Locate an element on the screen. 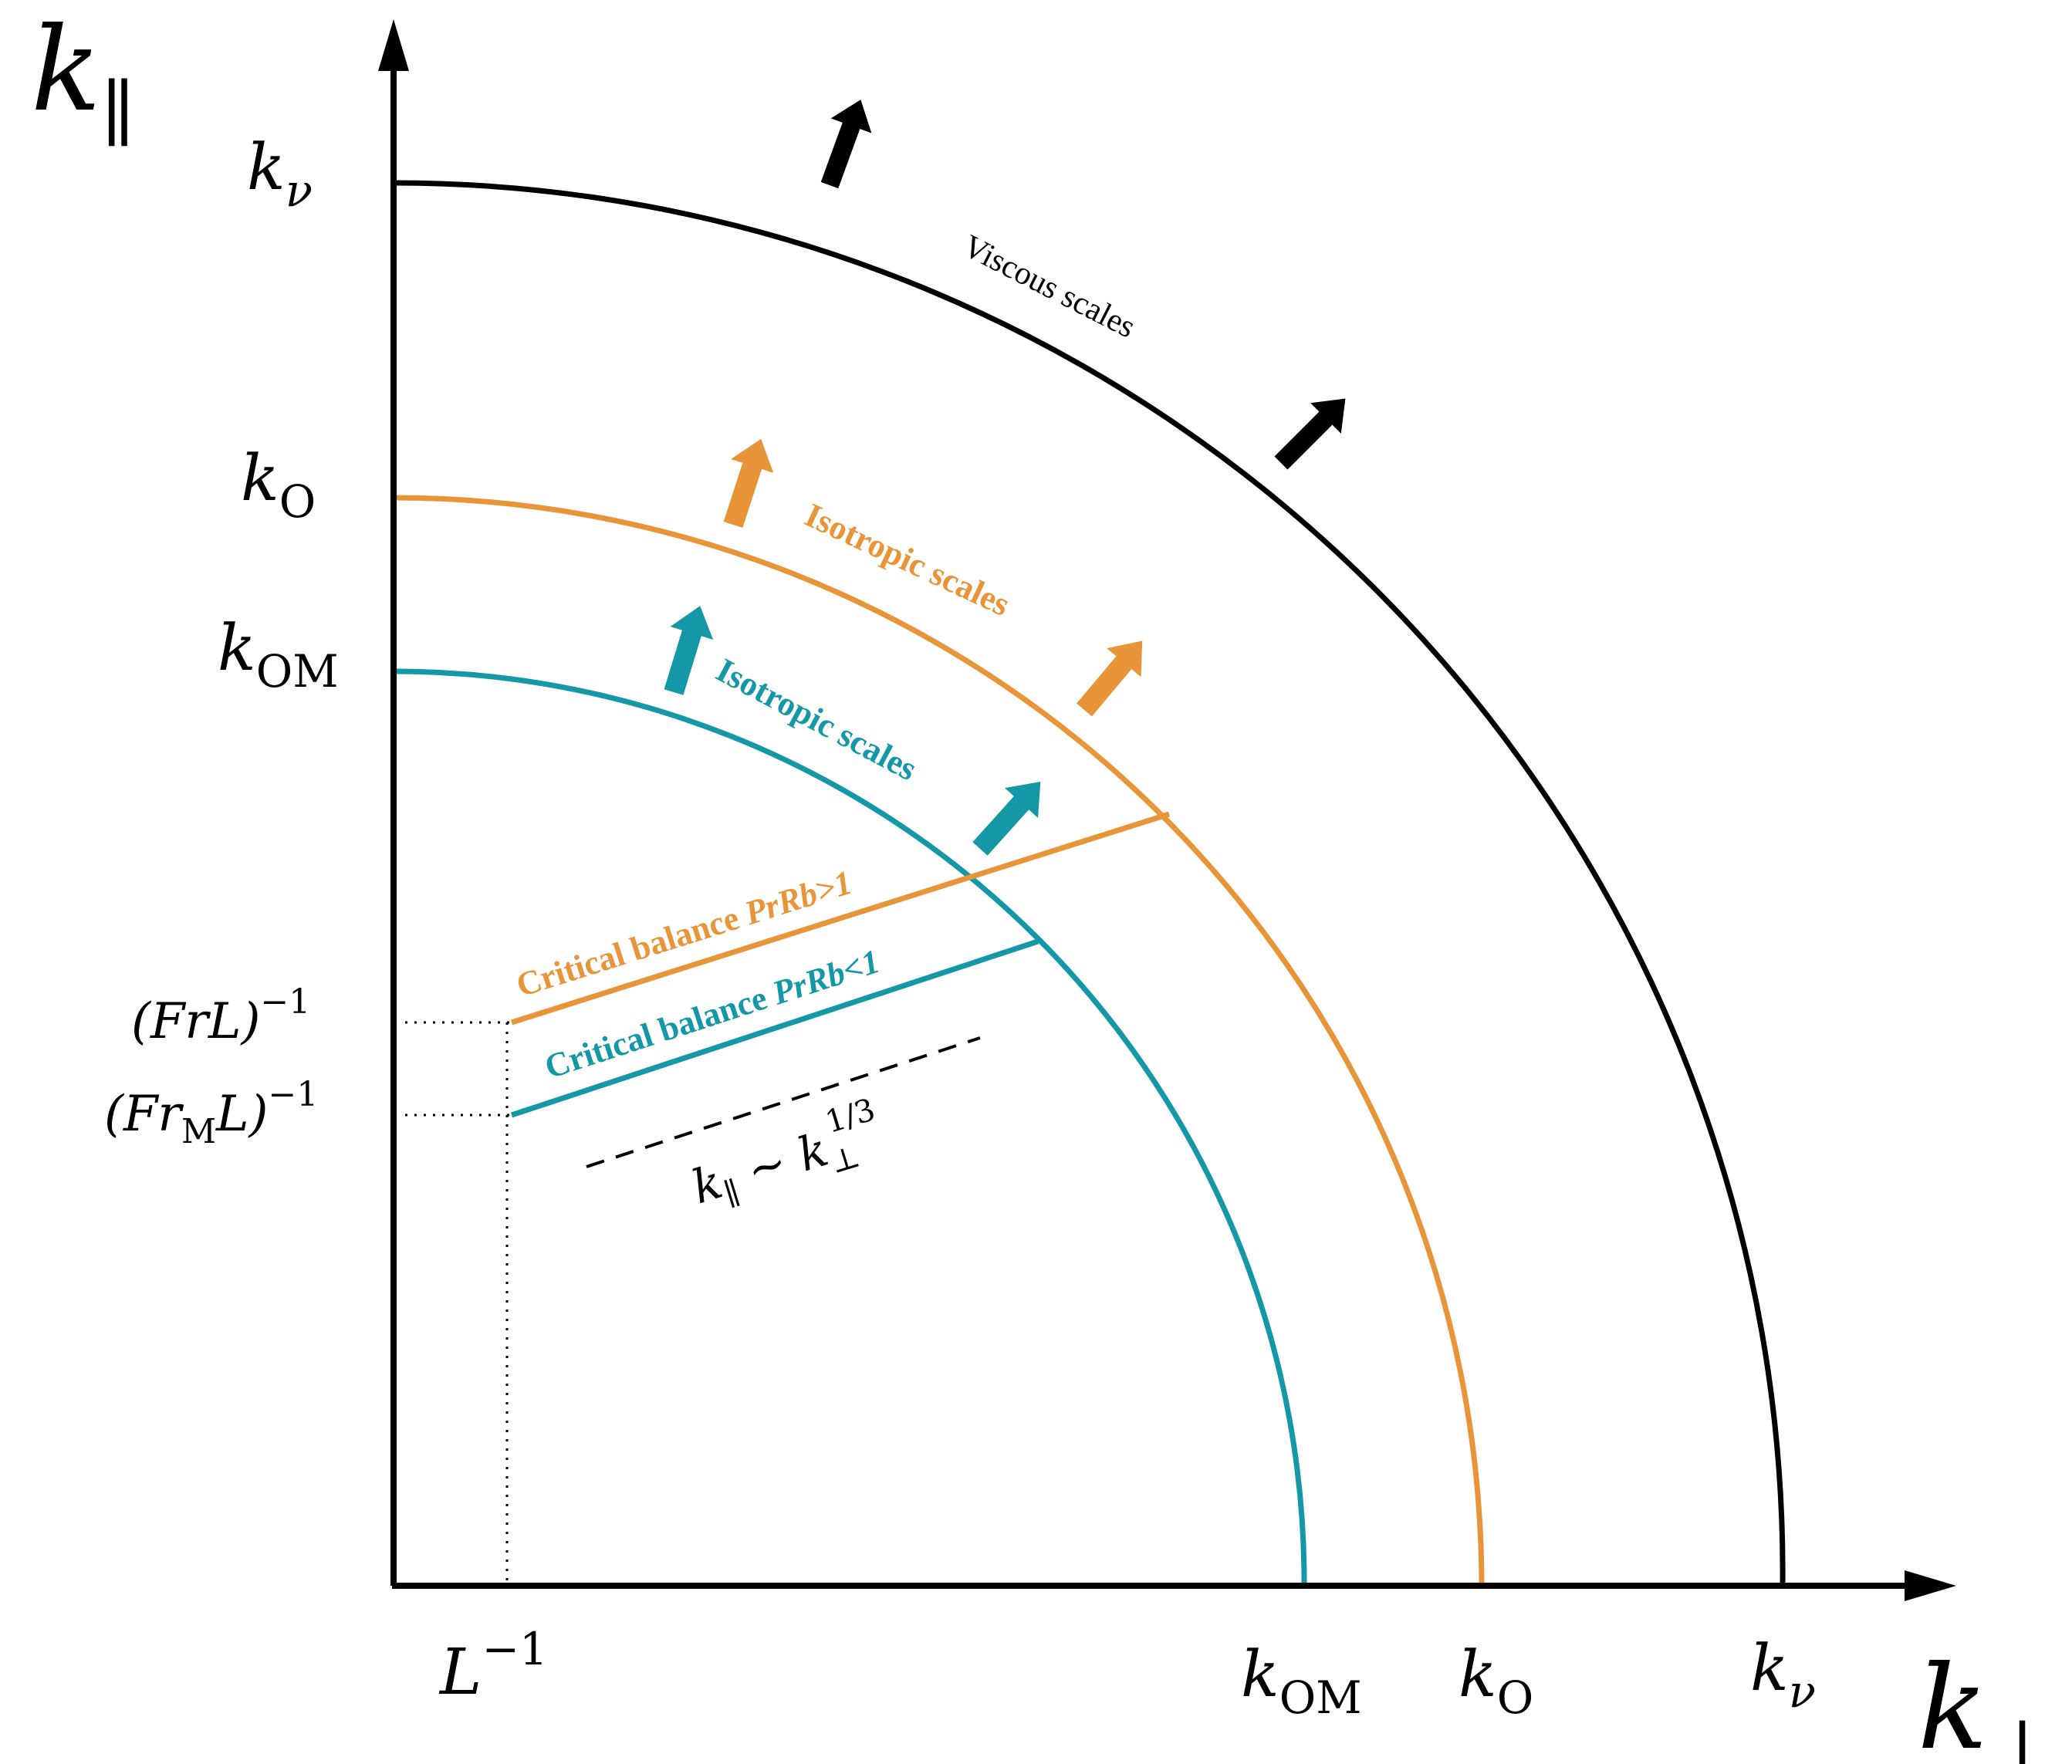 The height and width of the screenshot is (1764, 2072). scaling-slope-line is located at coordinates (783, 1102).